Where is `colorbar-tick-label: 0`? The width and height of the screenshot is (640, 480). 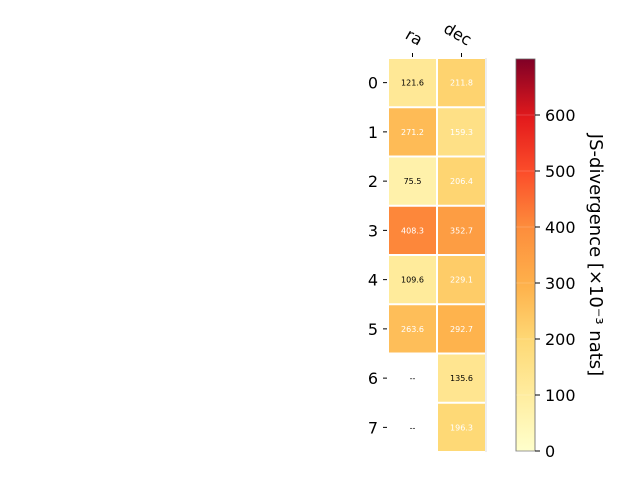 colorbar-tick-label: 0 is located at coordinates (550, 451).